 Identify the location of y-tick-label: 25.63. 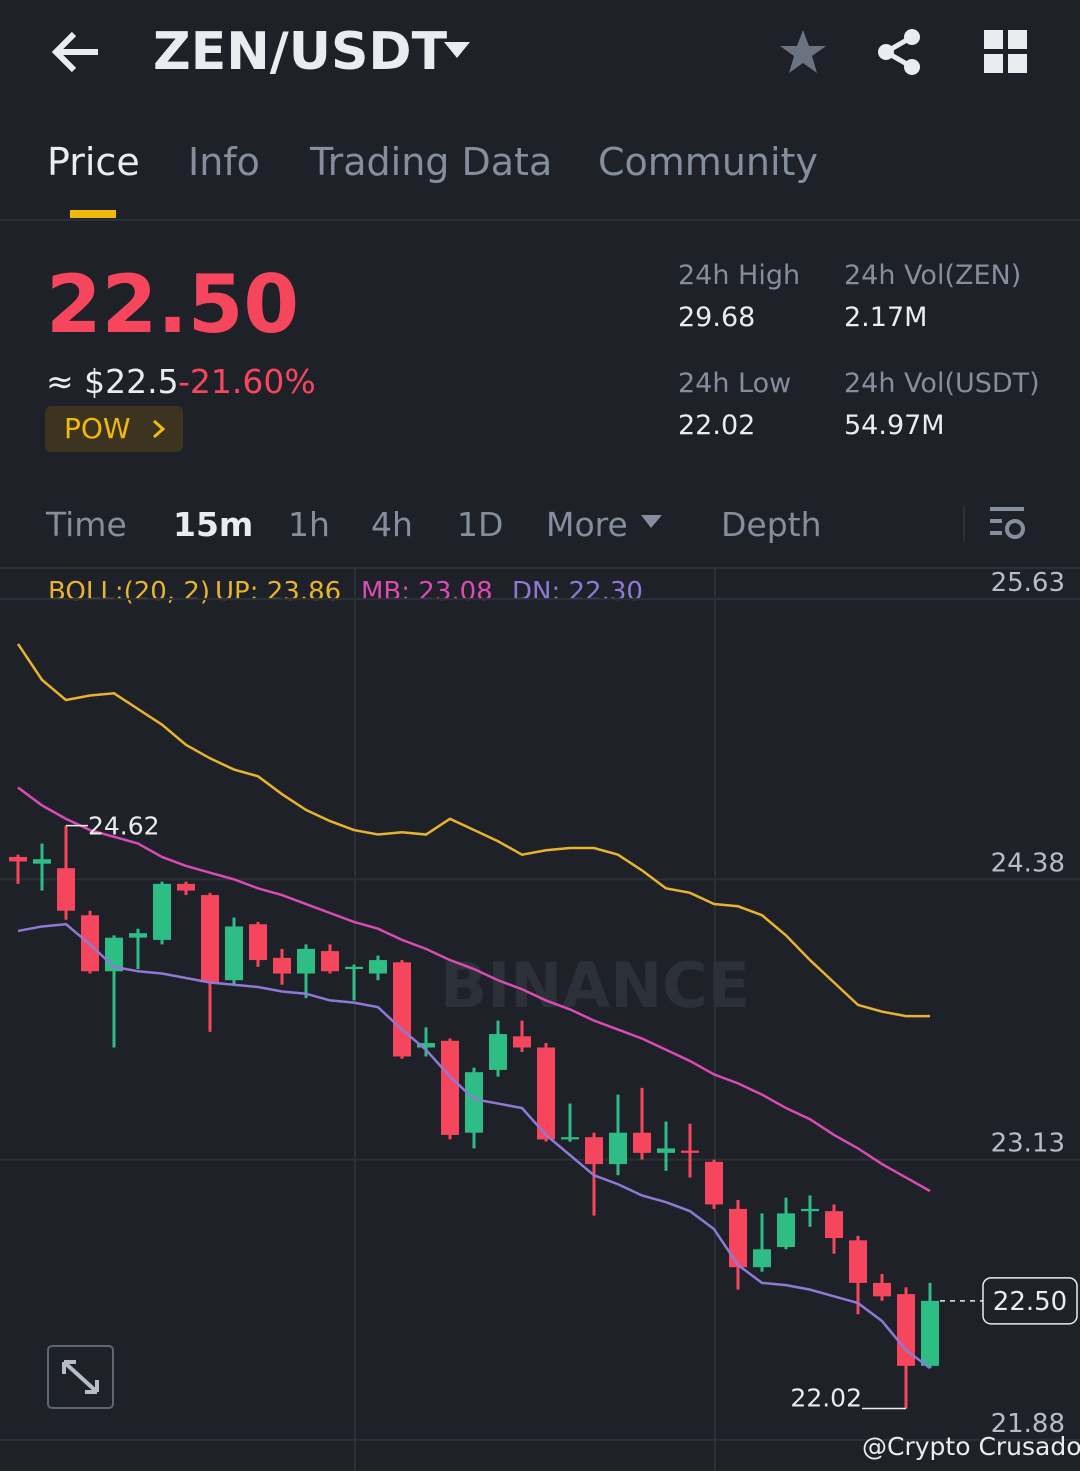
(1028, 583).